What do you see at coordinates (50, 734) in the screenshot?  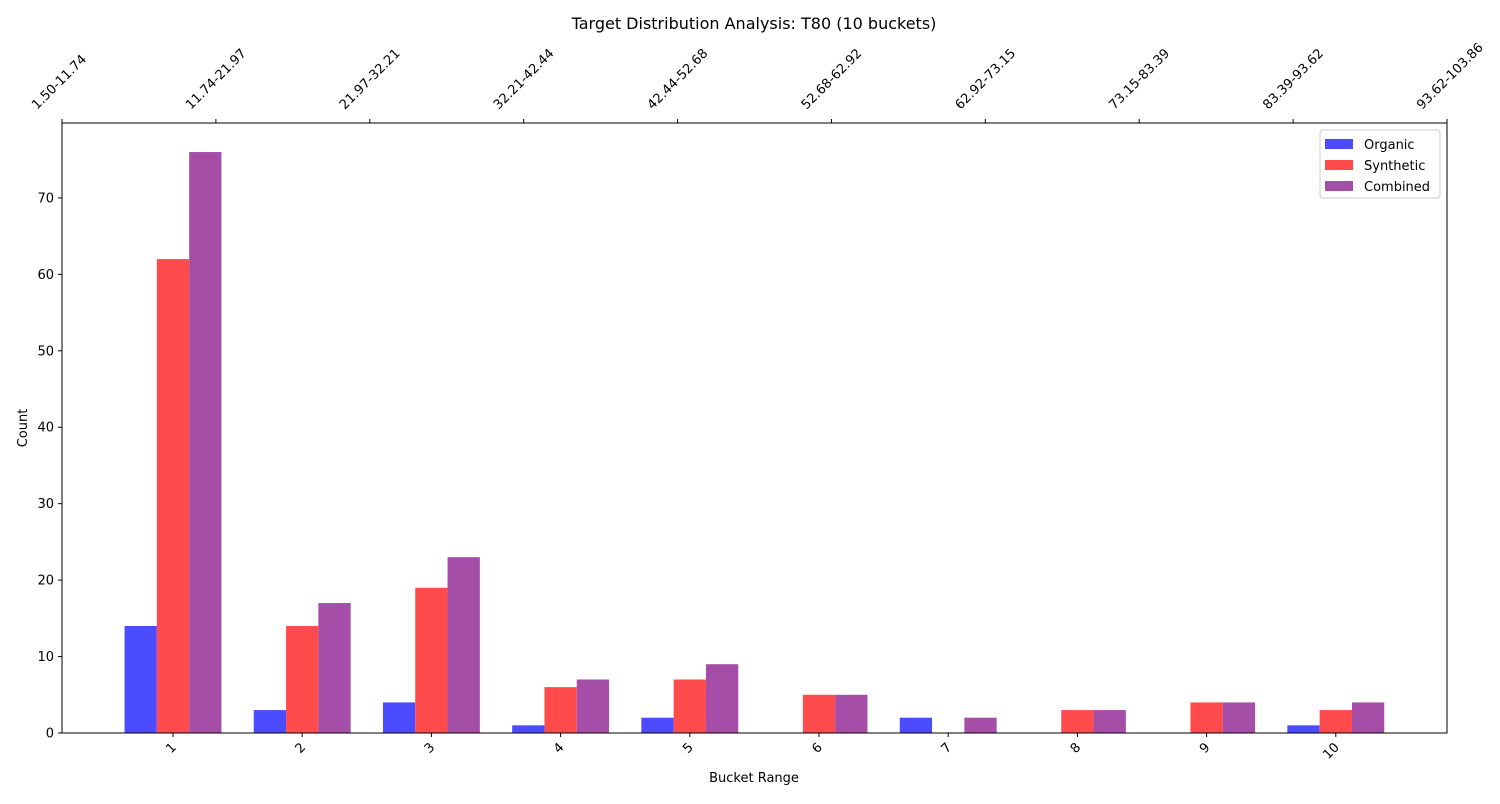 I see `y-tick-label: 0` at bounding box center [50, 734].